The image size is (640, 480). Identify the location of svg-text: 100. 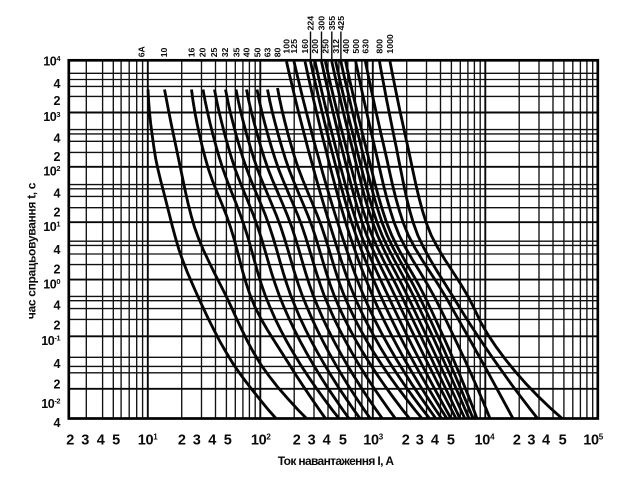
(287, 46).